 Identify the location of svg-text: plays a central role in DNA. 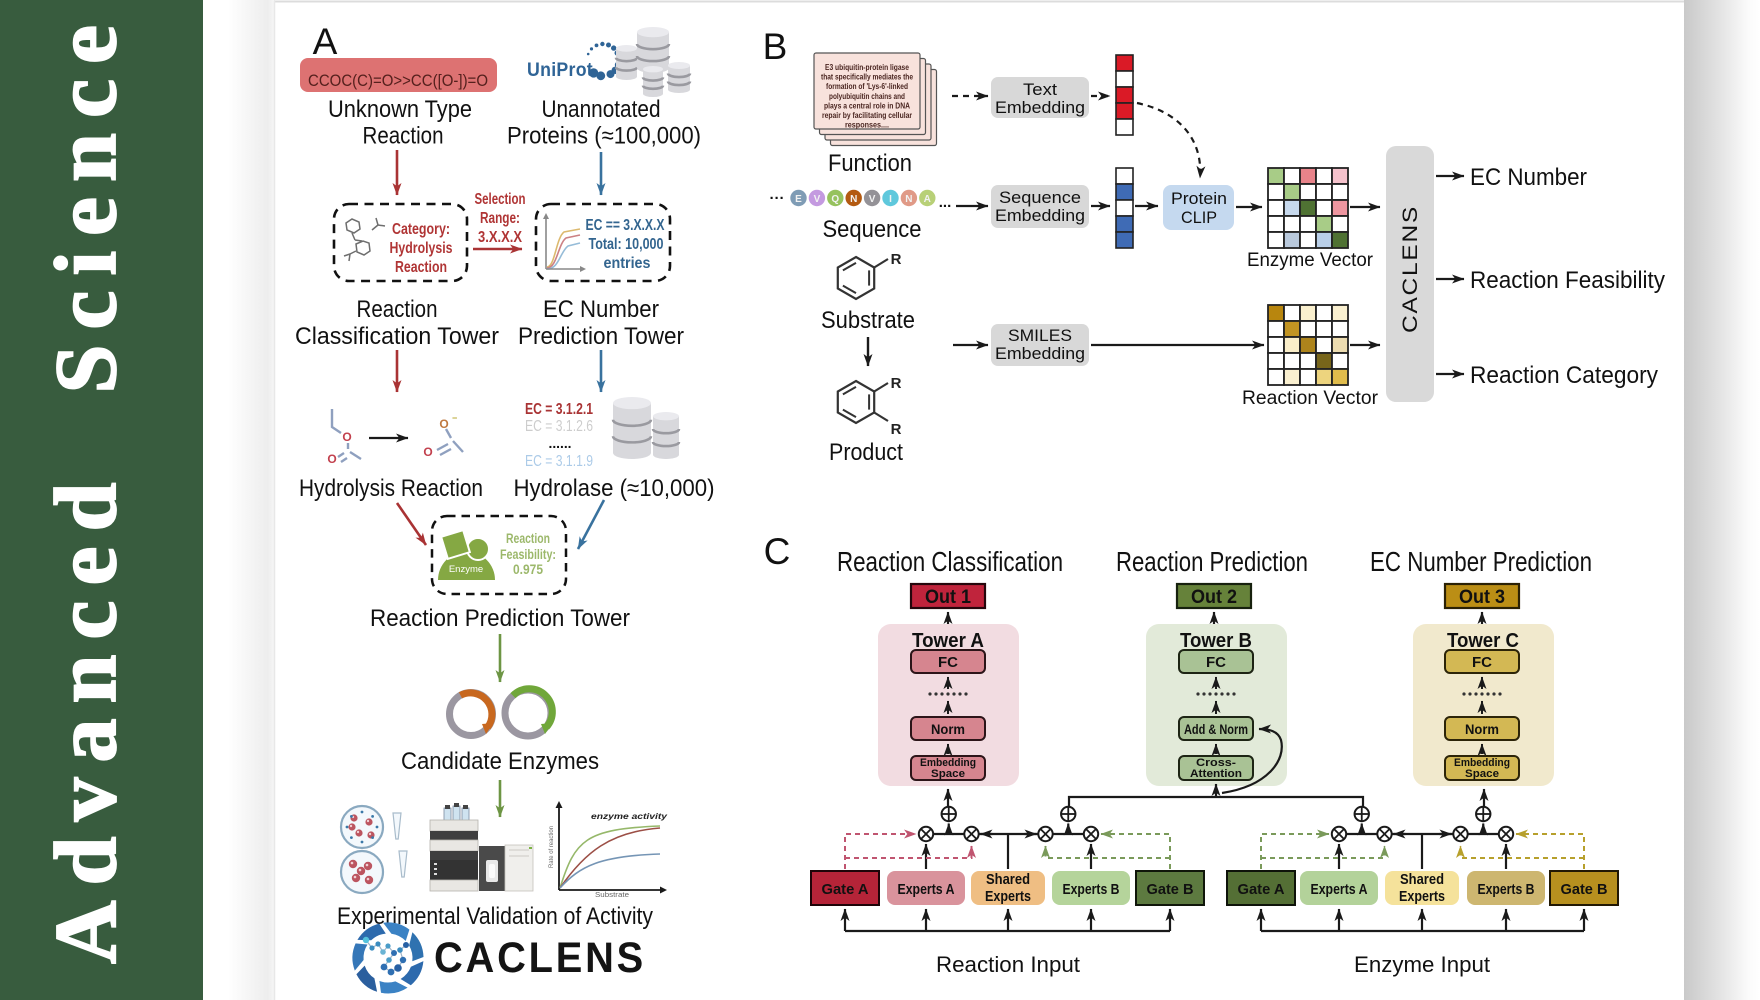
(867, 105).